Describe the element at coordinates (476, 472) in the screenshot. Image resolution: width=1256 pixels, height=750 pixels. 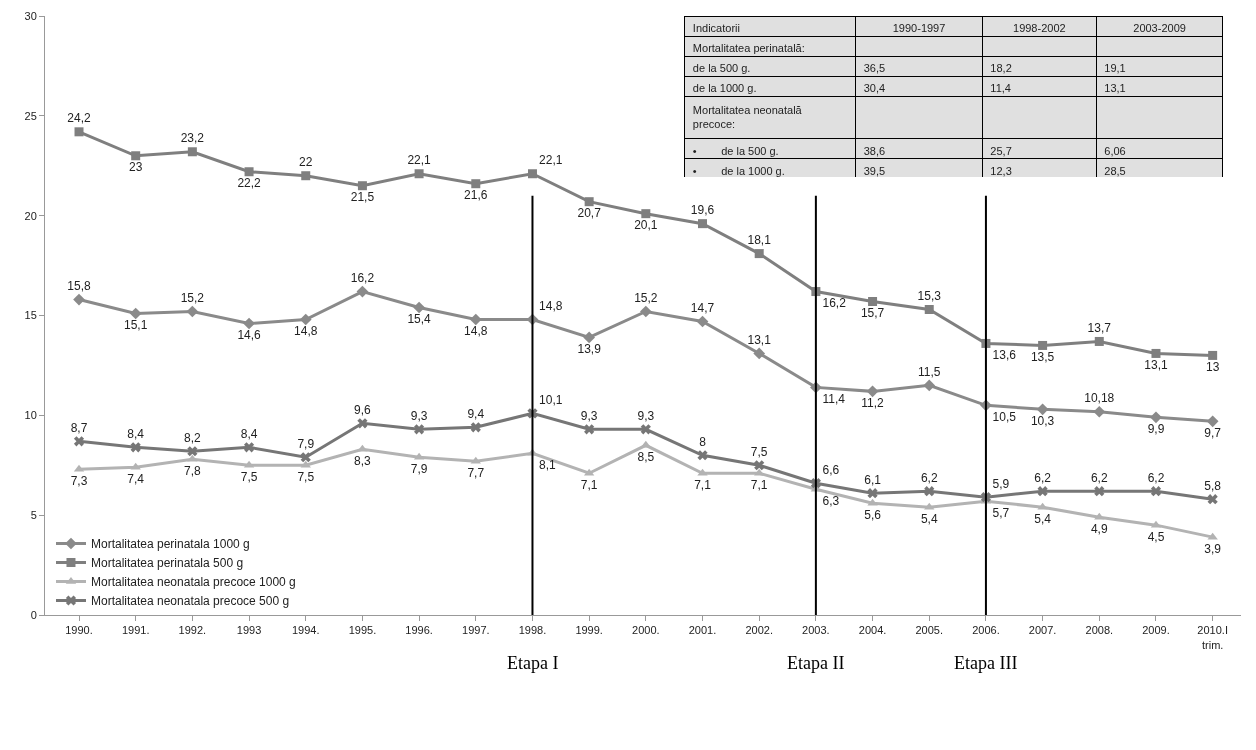
I see `data-label: 7,7` at that location.